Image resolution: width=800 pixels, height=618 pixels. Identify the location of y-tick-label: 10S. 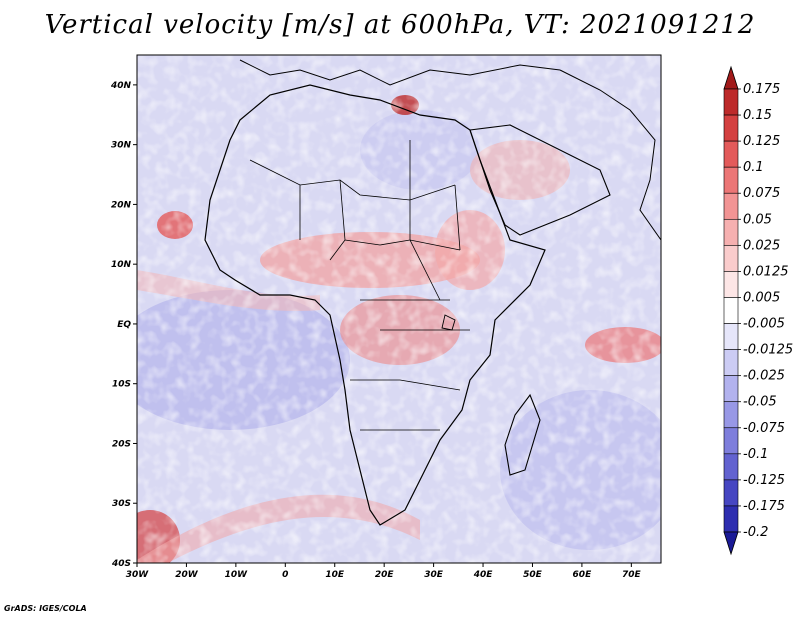
(121, 385).